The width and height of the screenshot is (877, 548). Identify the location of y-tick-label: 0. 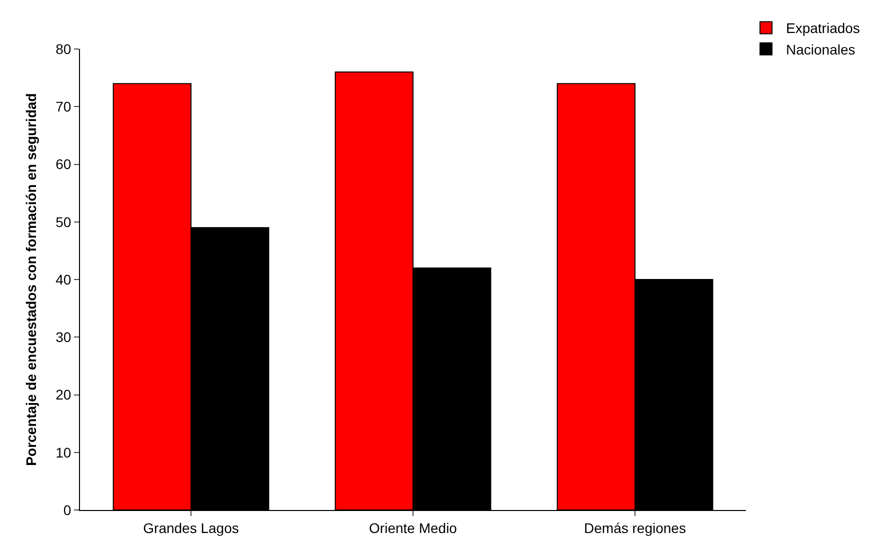
(67, 510).